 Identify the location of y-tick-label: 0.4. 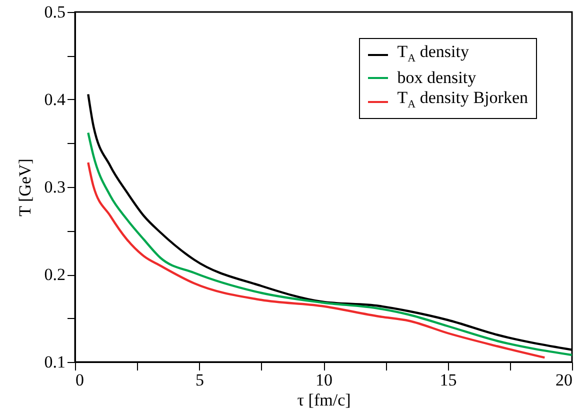
(55, 99).